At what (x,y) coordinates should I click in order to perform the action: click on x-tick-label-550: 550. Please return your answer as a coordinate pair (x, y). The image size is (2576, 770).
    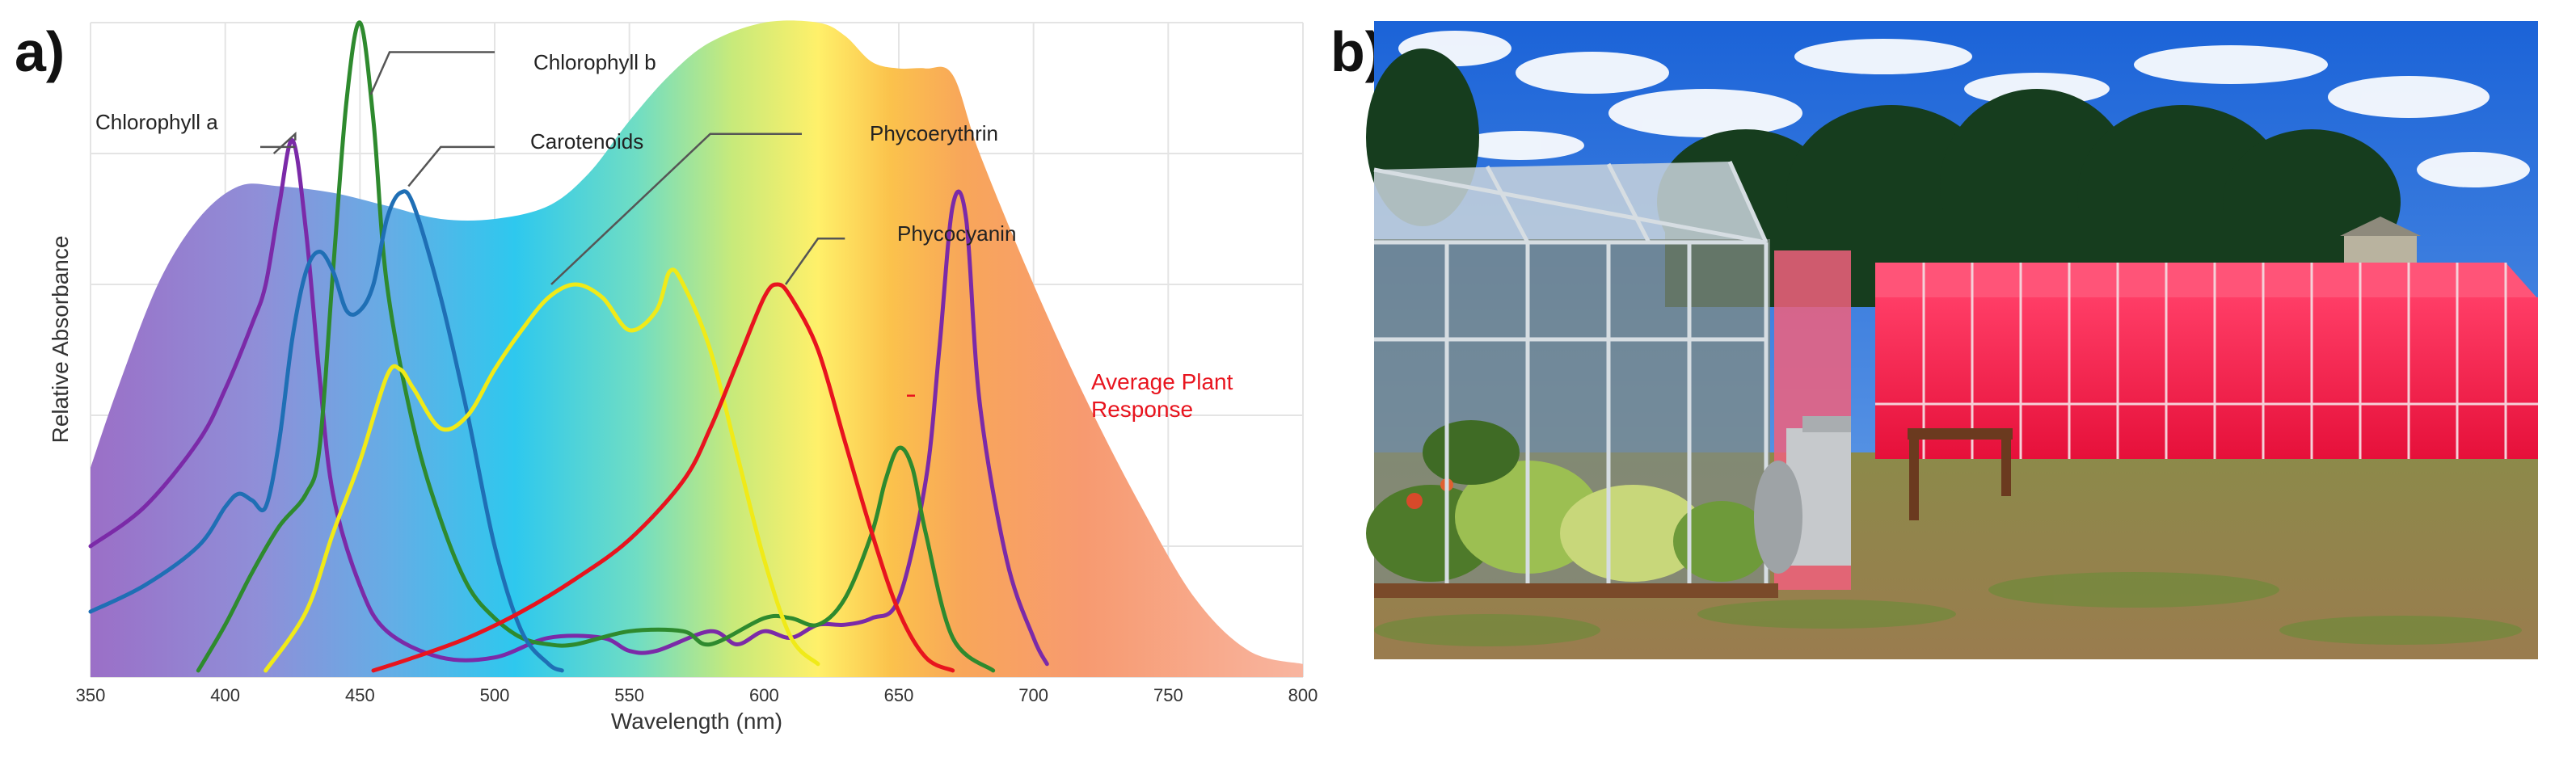
    Looking at the image, I should click on (629, 695).